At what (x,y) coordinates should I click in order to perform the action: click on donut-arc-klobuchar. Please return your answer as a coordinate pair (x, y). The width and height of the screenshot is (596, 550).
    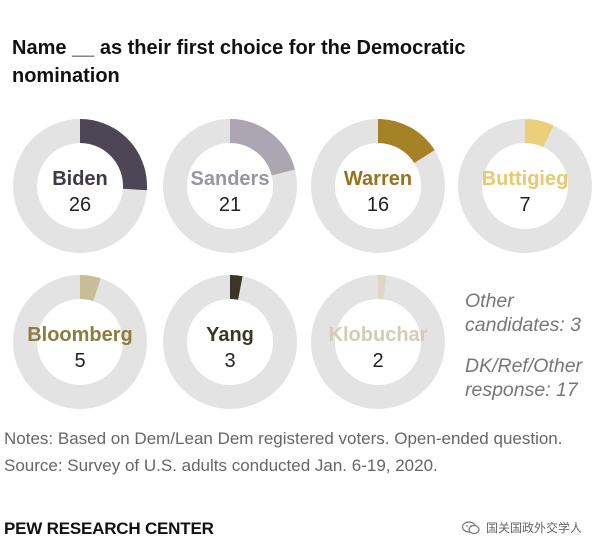
    Looking at the image, I should click on (378, 342).